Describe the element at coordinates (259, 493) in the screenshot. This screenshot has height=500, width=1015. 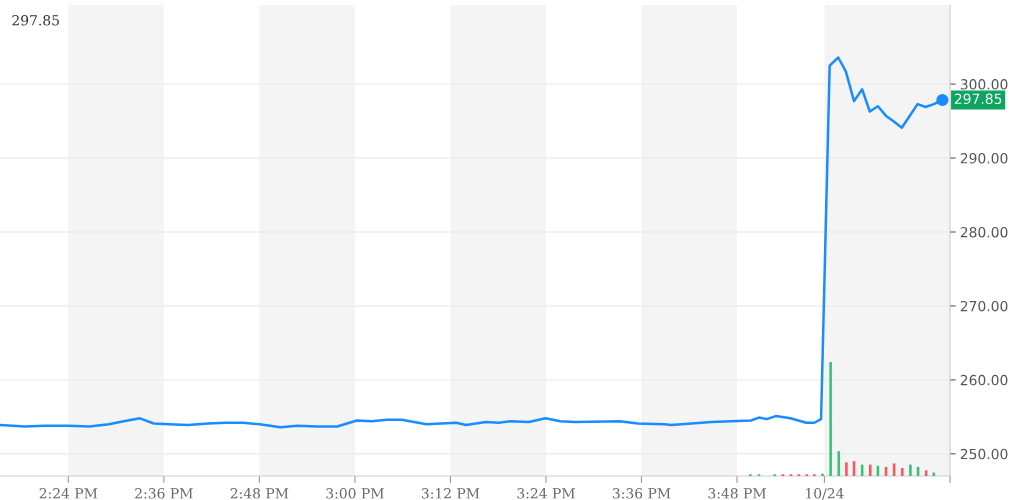
I see `x-tick-label: 2:48 PM` at that location.